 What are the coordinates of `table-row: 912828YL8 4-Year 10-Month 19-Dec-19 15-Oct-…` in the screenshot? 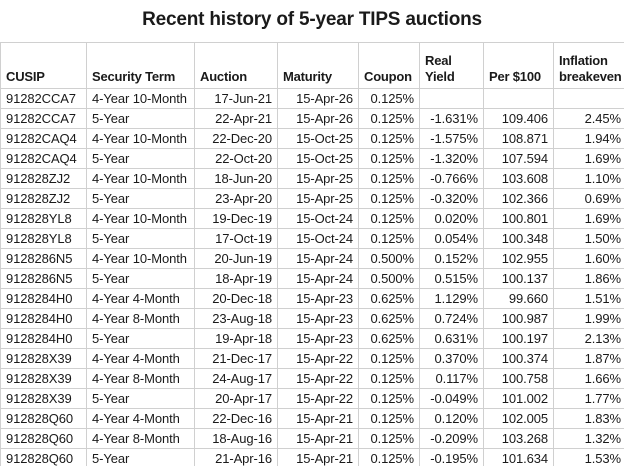 It's located at (312, 218).